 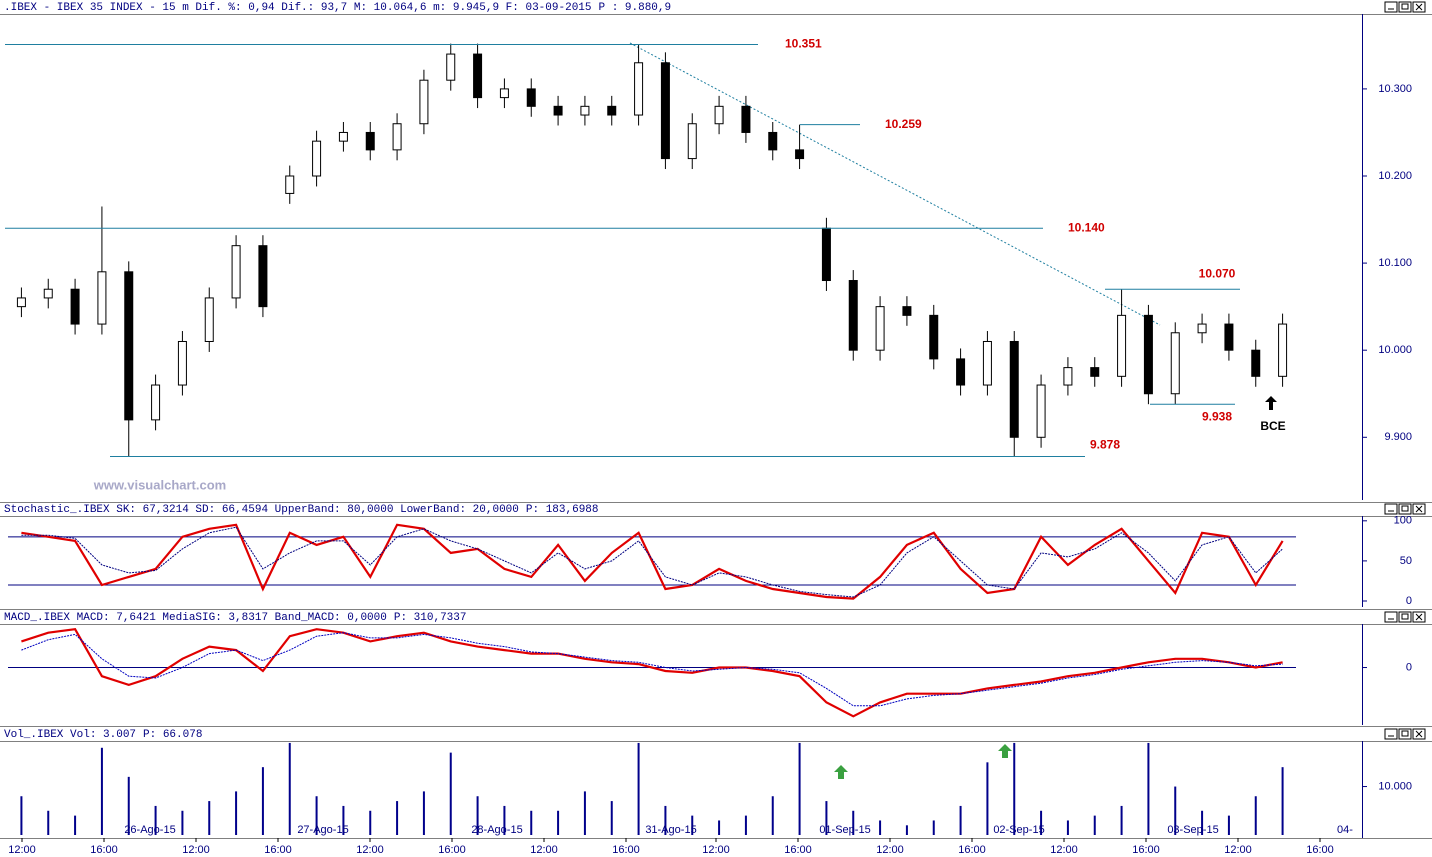 What do you see at coordinates (1018, 830) in the screenshot?
I see `date-label: 02-Sep-15` at bounding box center [1018, 830].